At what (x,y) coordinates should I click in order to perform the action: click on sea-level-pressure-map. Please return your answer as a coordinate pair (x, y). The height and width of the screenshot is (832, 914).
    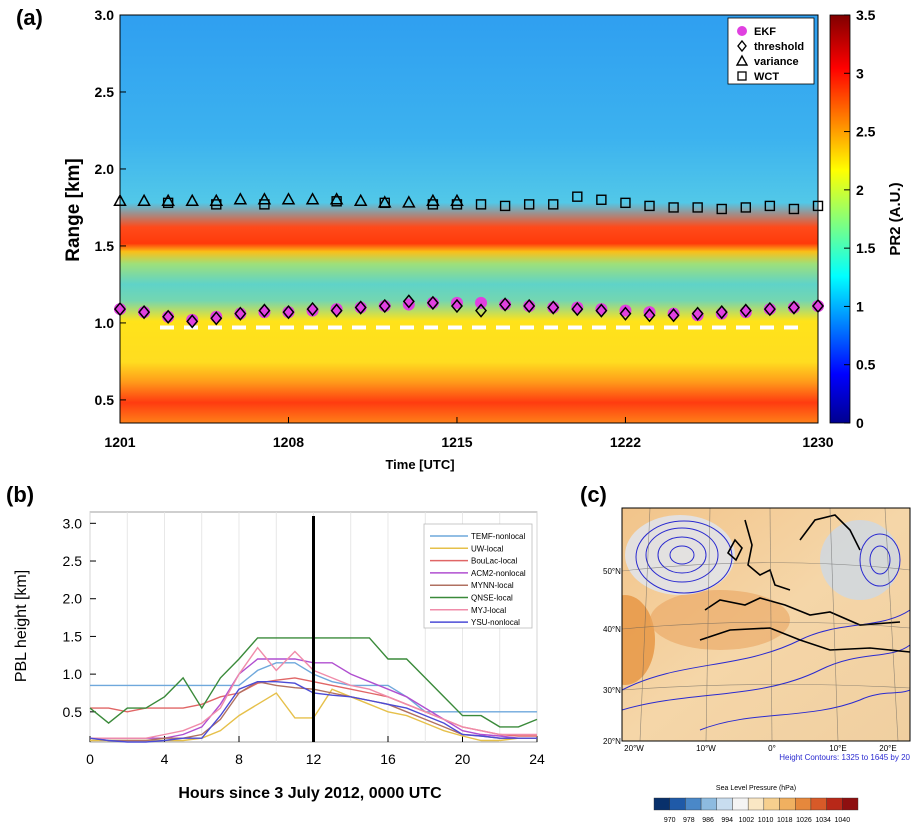
    Looking at the image, I should click on (766, 624).